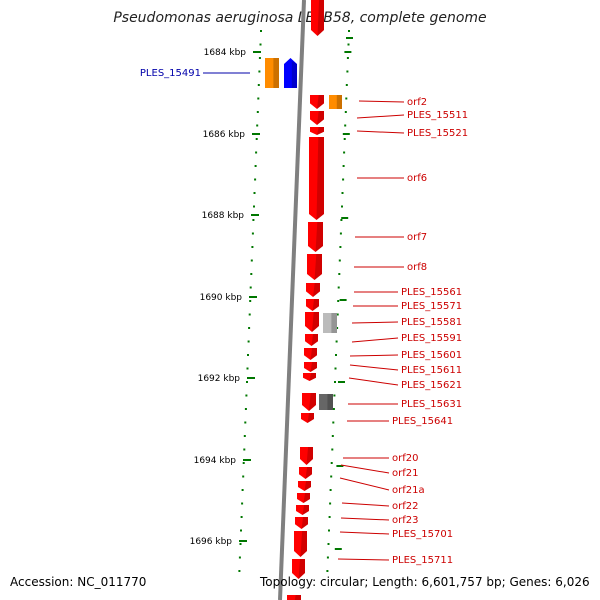 Image resolution: width=600 pixels, height=600 pixels. Describe the element at coordinates (330, 323) in the screenshot. I see `gene-pseudo-light-body` at that location.